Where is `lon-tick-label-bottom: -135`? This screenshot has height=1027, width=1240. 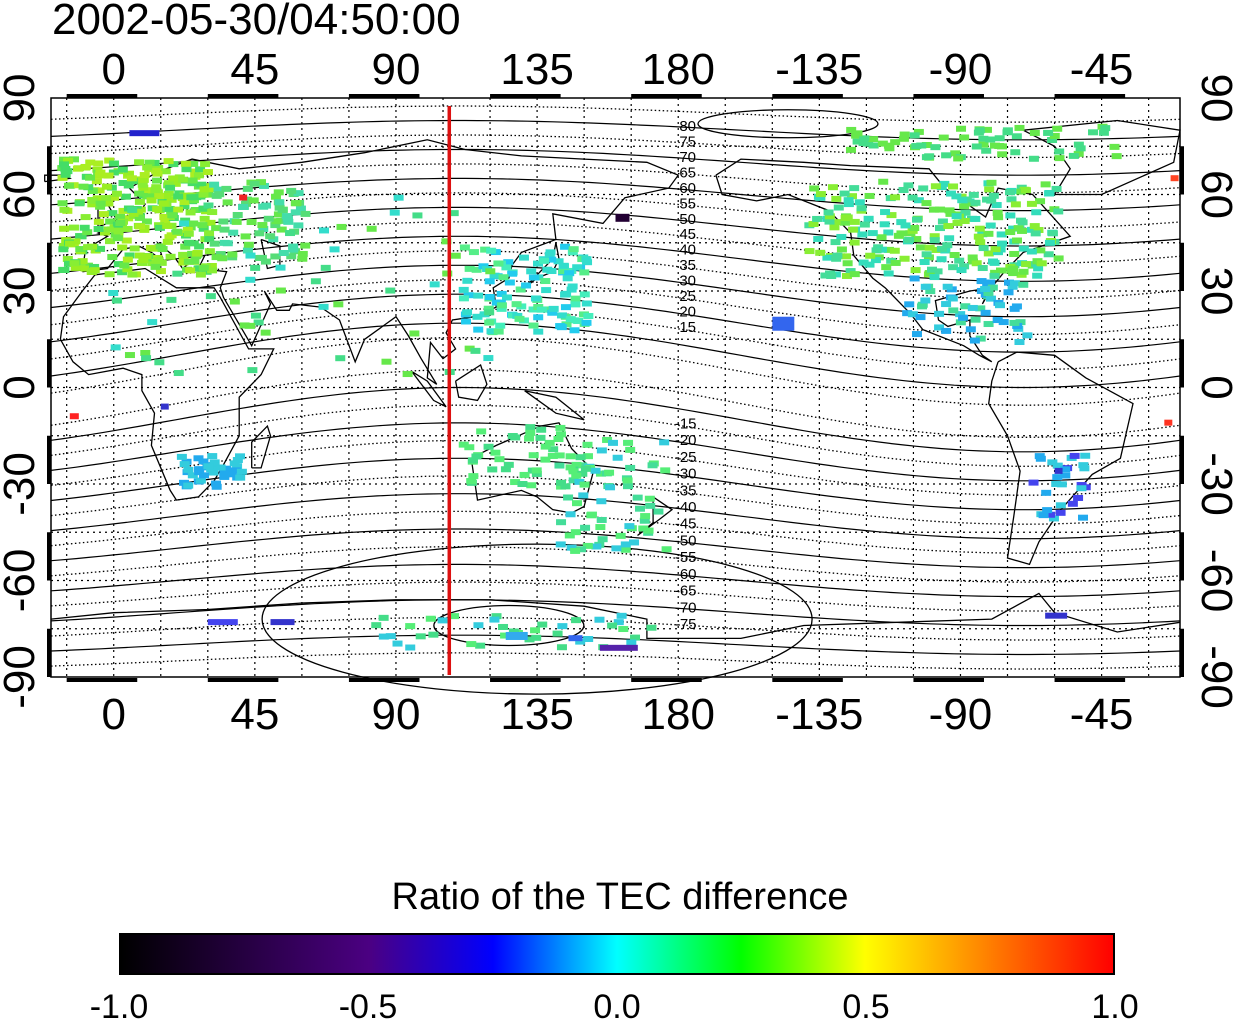 lon-tick-label-bottom: -135 is located at coordinates (819, 714).